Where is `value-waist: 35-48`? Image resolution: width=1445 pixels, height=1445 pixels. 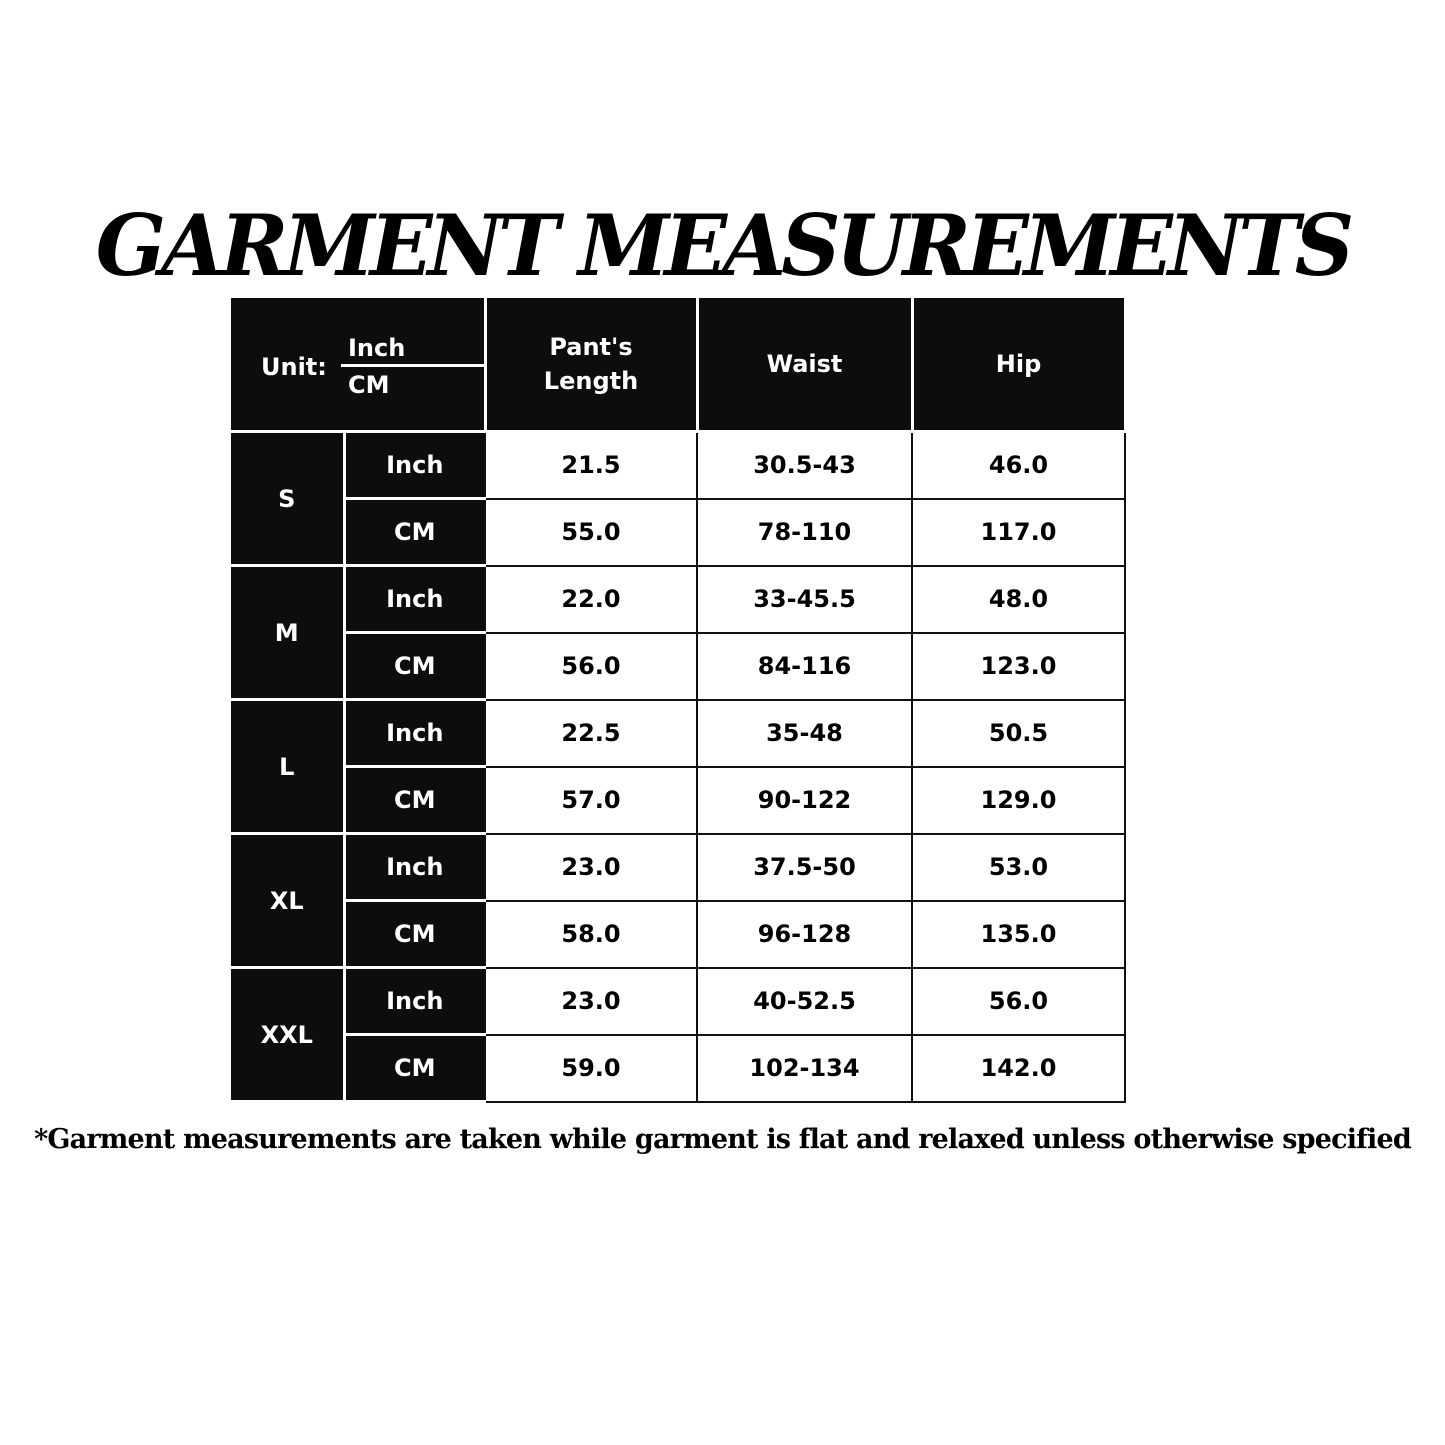 value-waist: 35-48 is located at coordinates (804, 733).